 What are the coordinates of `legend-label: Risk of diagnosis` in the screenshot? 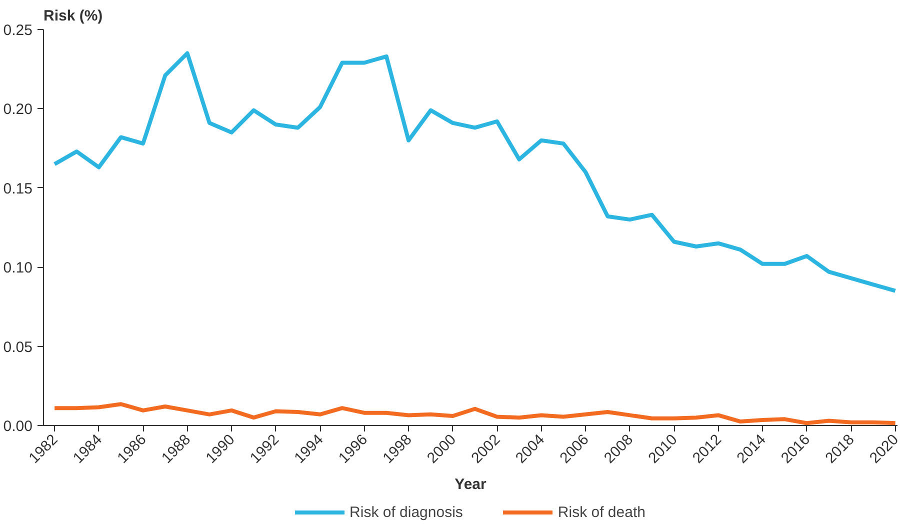 It's located at (406, 512).